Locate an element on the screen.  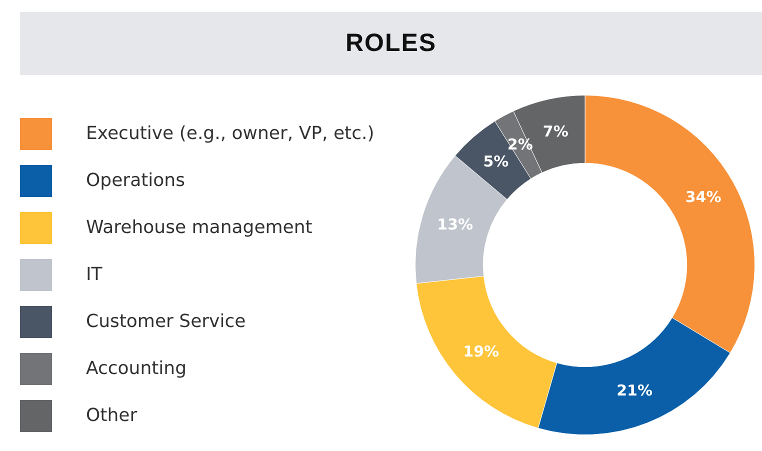
chart-title: ROLES is located at coordinates (391, 43).